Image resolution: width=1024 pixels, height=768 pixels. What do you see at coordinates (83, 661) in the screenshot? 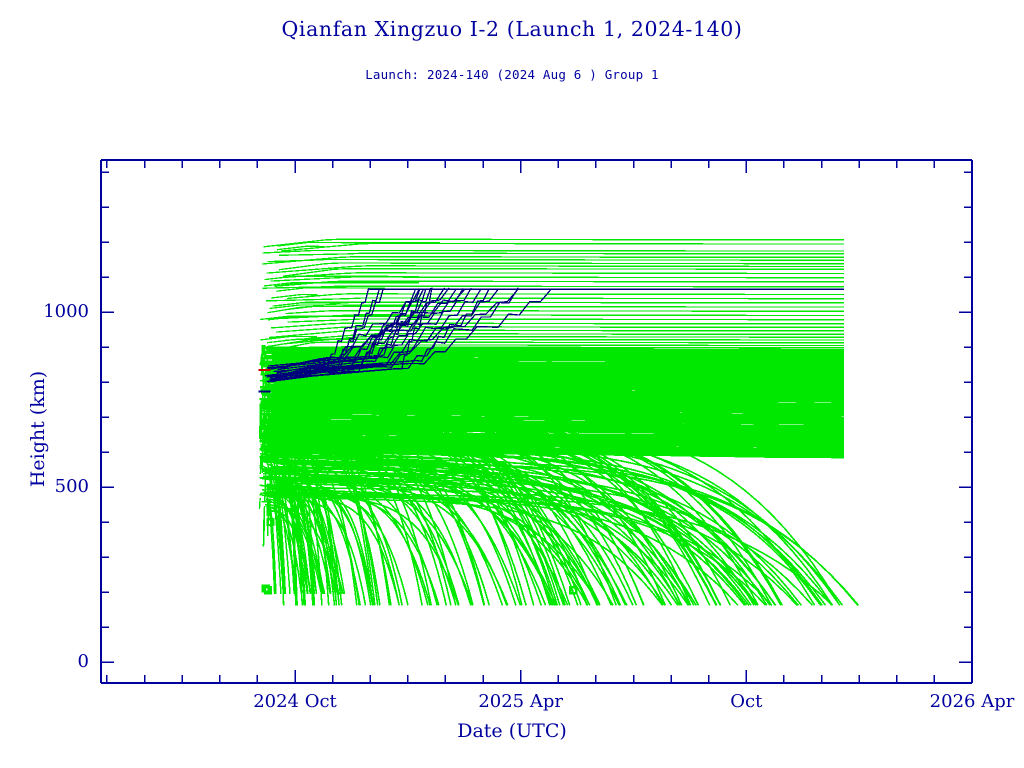
I see `y-tick-label: 0` at bounding box center [83, 661].